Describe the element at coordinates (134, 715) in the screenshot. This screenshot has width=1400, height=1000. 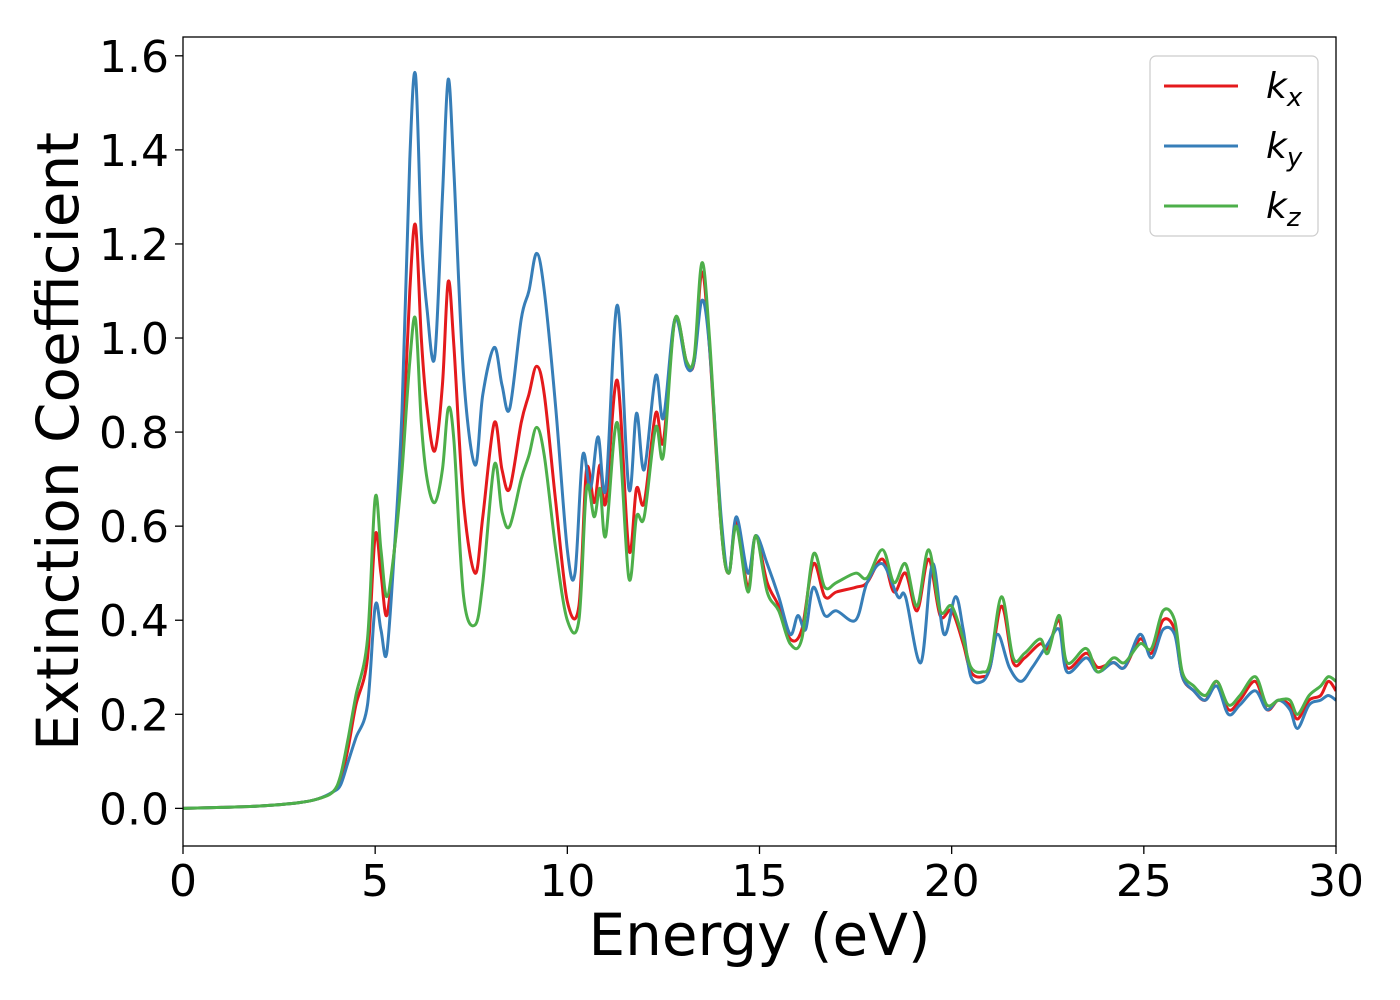
I see `y-tick-label: 0.2` at that location.